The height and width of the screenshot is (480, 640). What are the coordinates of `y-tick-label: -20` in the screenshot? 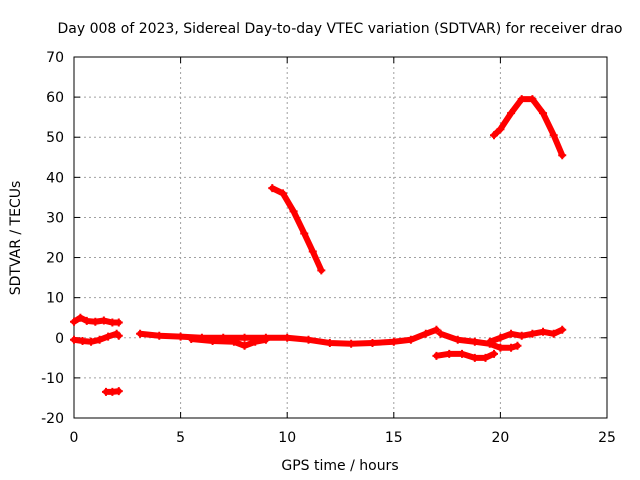 It's located at (52, 419).